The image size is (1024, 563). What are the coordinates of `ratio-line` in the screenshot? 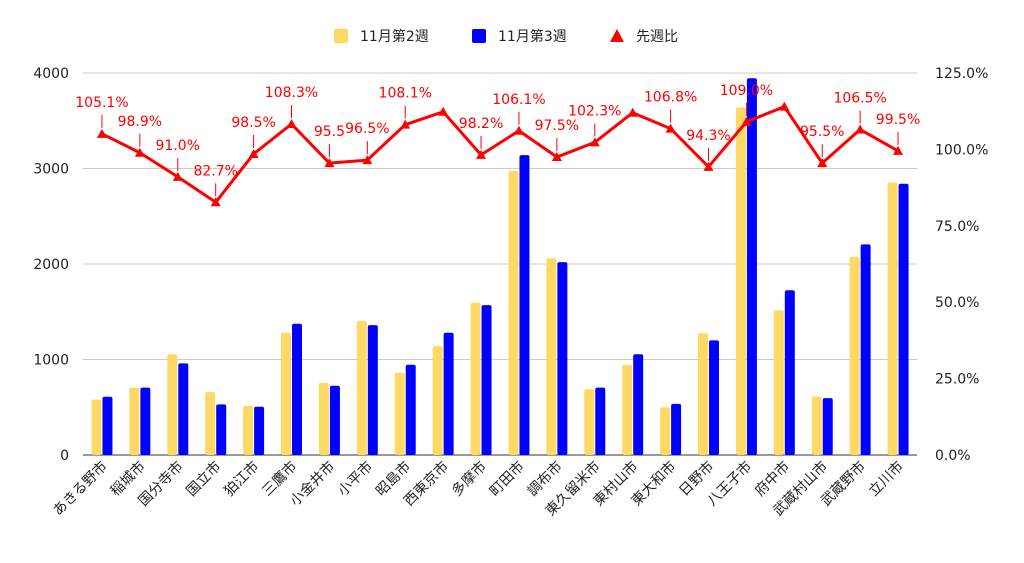 It's located at (500, 154).